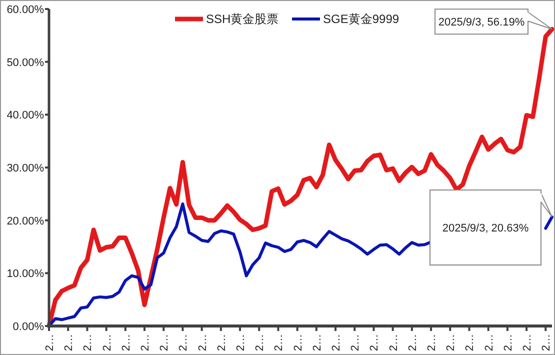 This screenshot has height=355, width=555. I want to click on y-tick-label: 60.00%, so click(25, 10).